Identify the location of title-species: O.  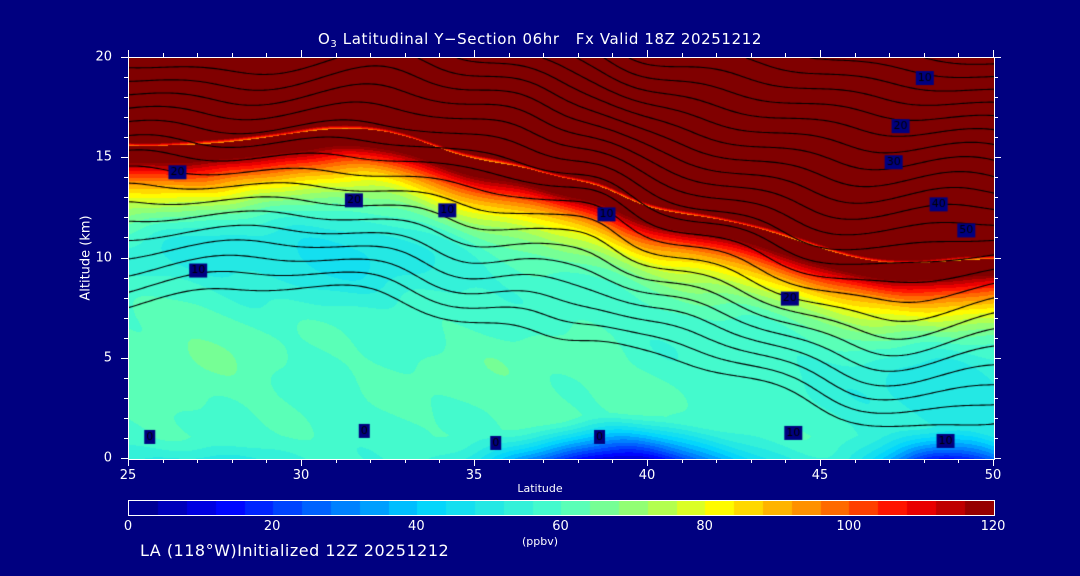
(324, 39).